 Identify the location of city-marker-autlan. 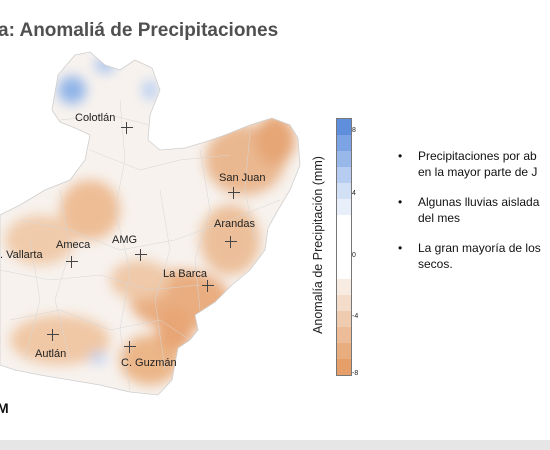
(53, 335).